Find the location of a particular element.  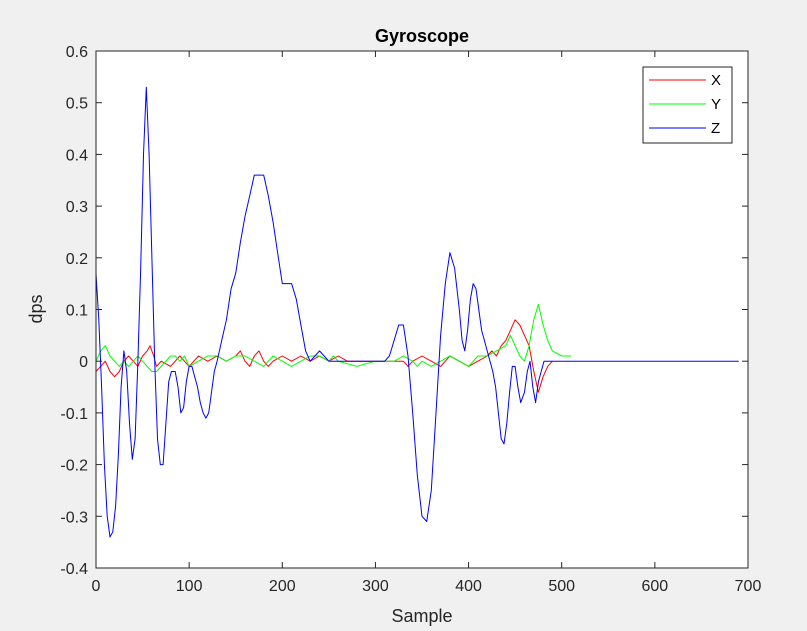

x-tick-label: 700 is located at coordinates (748, 586).